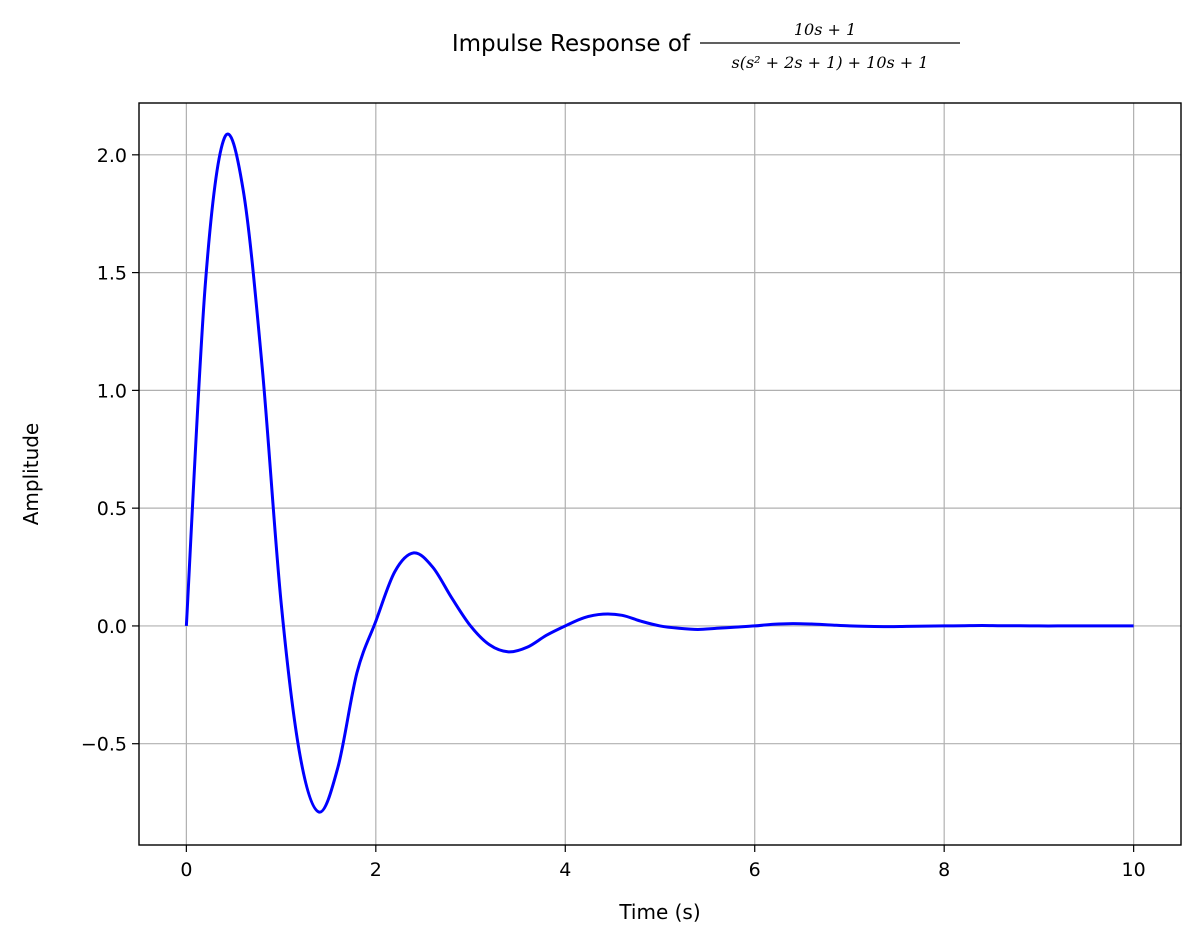 This screenshot has height=944, width=1200. I want to click on x-axis-ticks: 0 2 4 6 8 10, so click(663, 863).